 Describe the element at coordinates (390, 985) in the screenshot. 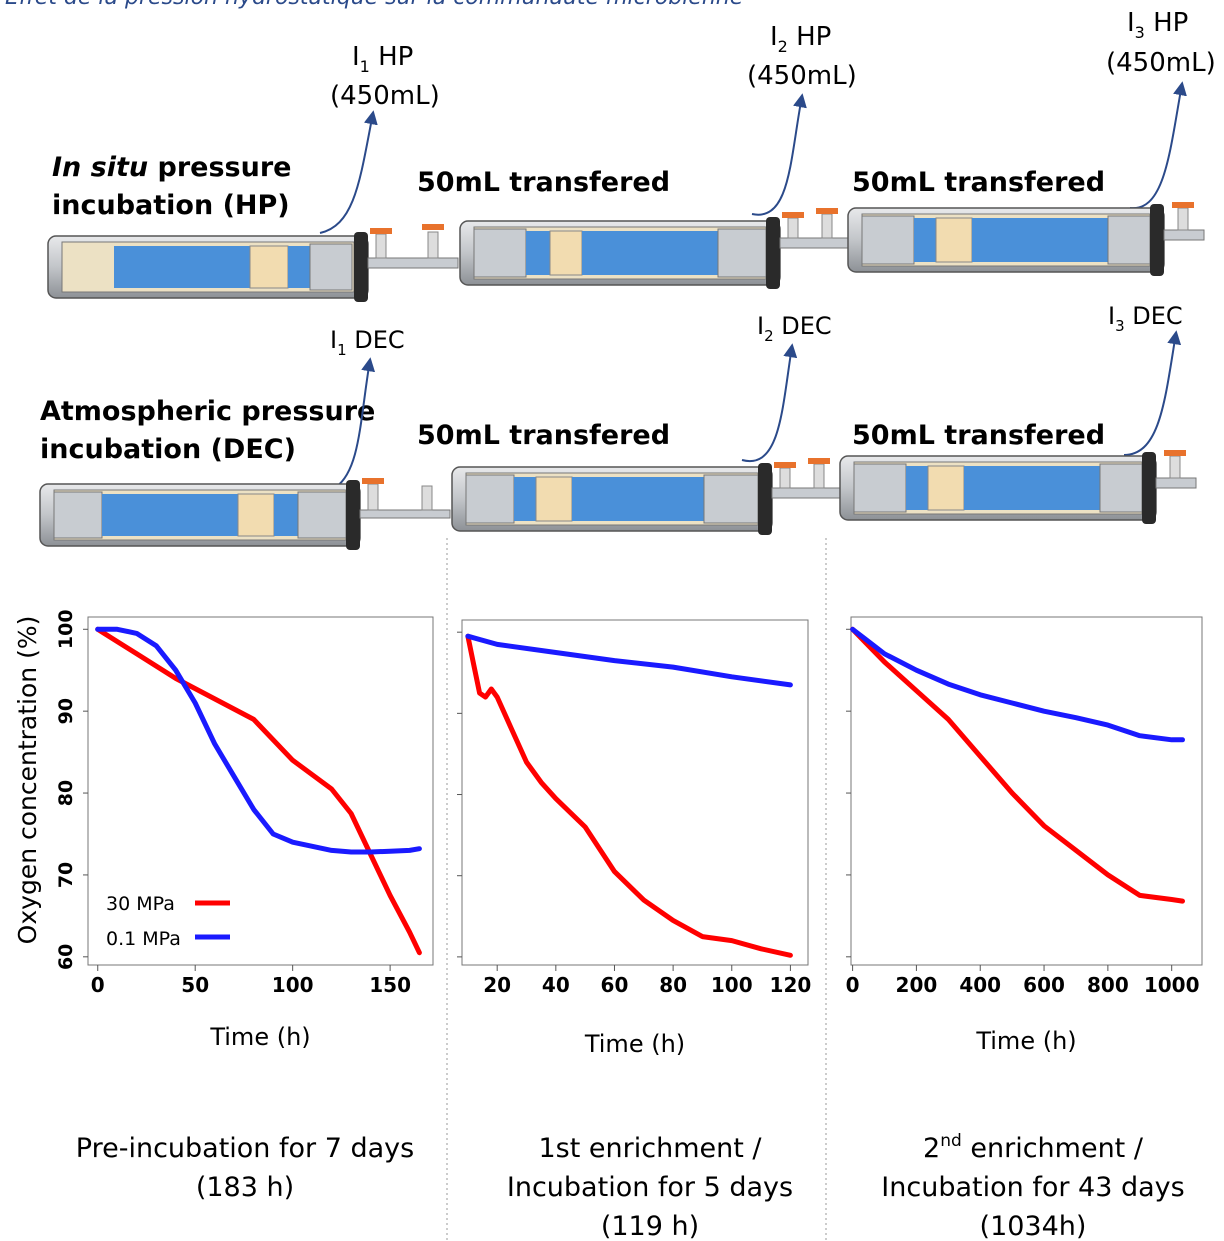

I see `x-tick-label: 150` at that location.